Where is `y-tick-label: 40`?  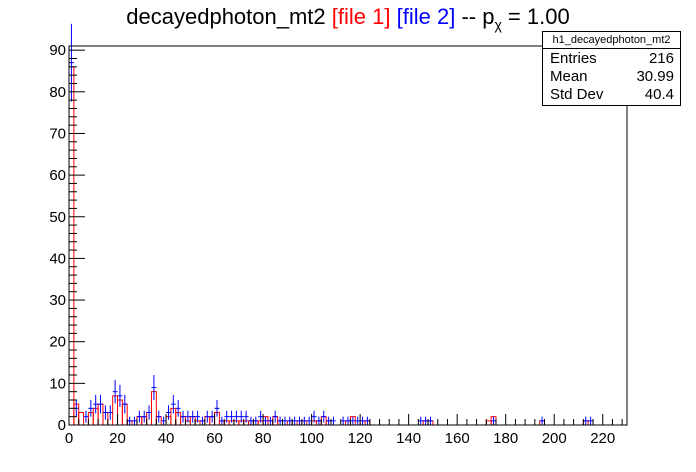
y-tick-label: 40 is located at coordinates (57, 258).